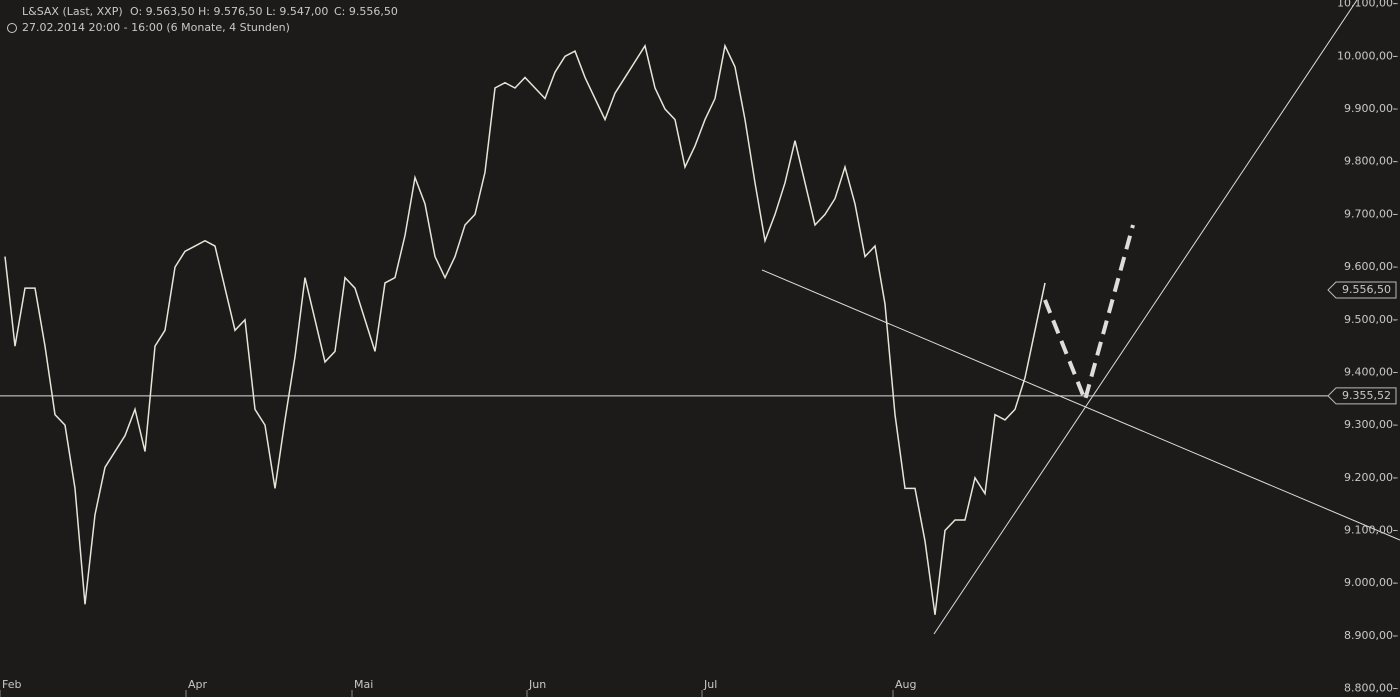 The height and width of the screenshot is (697, 1400). Describe the element at coordinates (72, 11) in the screenshot. I see `symbol: L&SAX (Last, XXP)` at that location.